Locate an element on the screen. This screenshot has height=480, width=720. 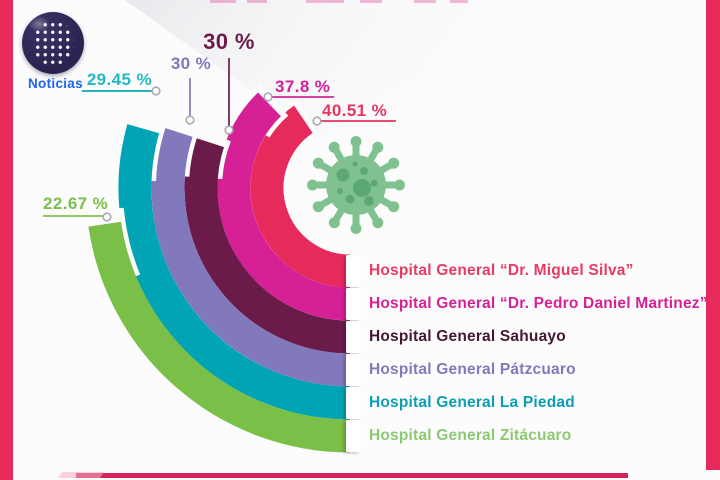
hospital-label-patzcuaro: Hospital General Pátzcuaro is located at coordinates (472, 369).